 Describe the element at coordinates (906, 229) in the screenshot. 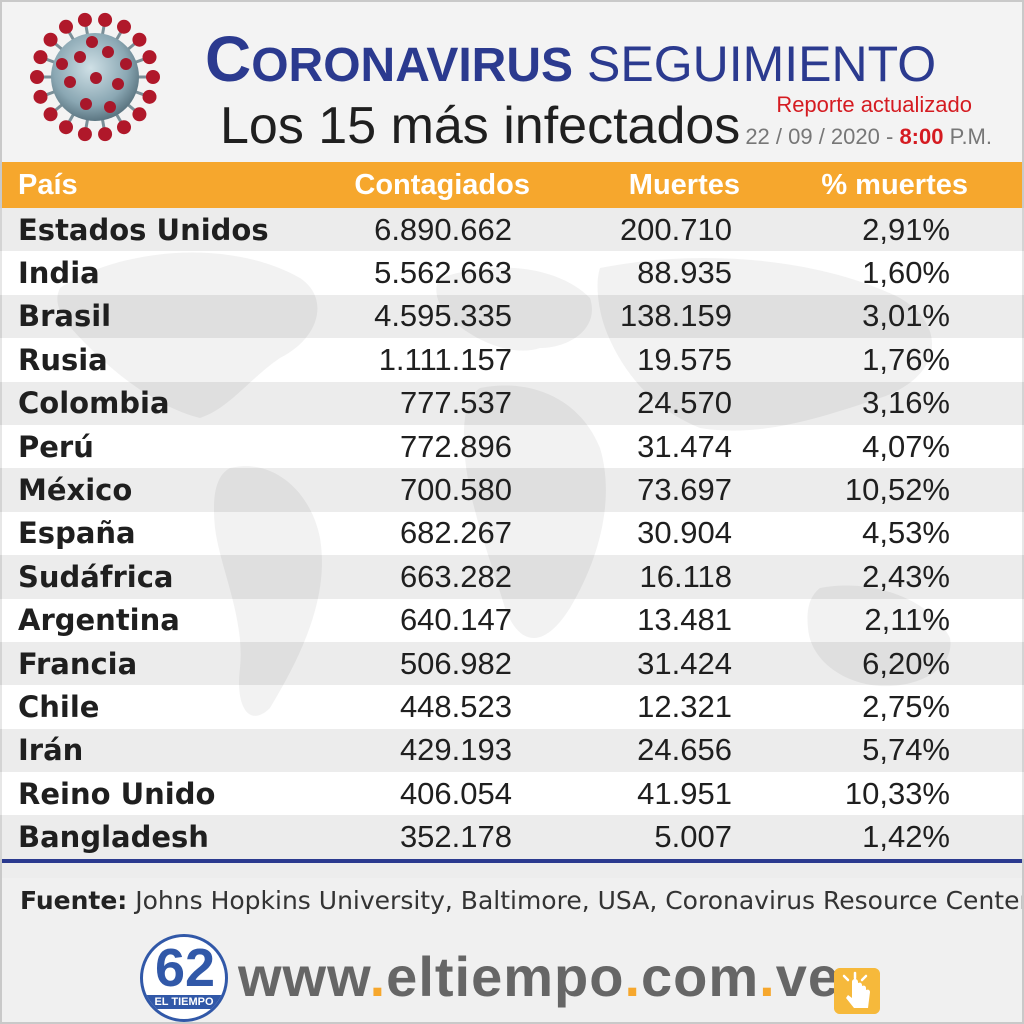

I see `cell-pct-muertes: 2,91%` at that location.